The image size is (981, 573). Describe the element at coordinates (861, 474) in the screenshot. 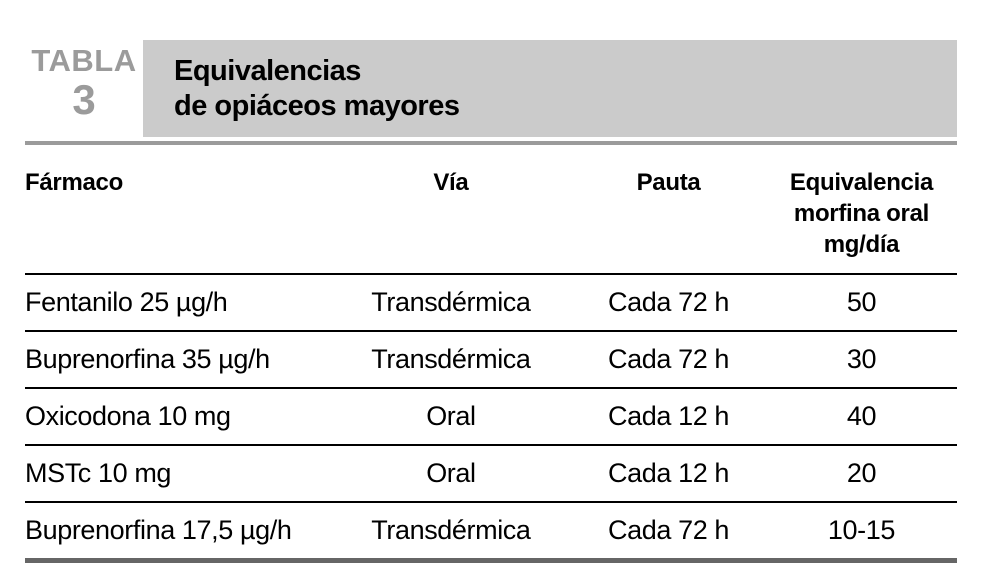

I see `cell-equivalencia: 20` at that location.